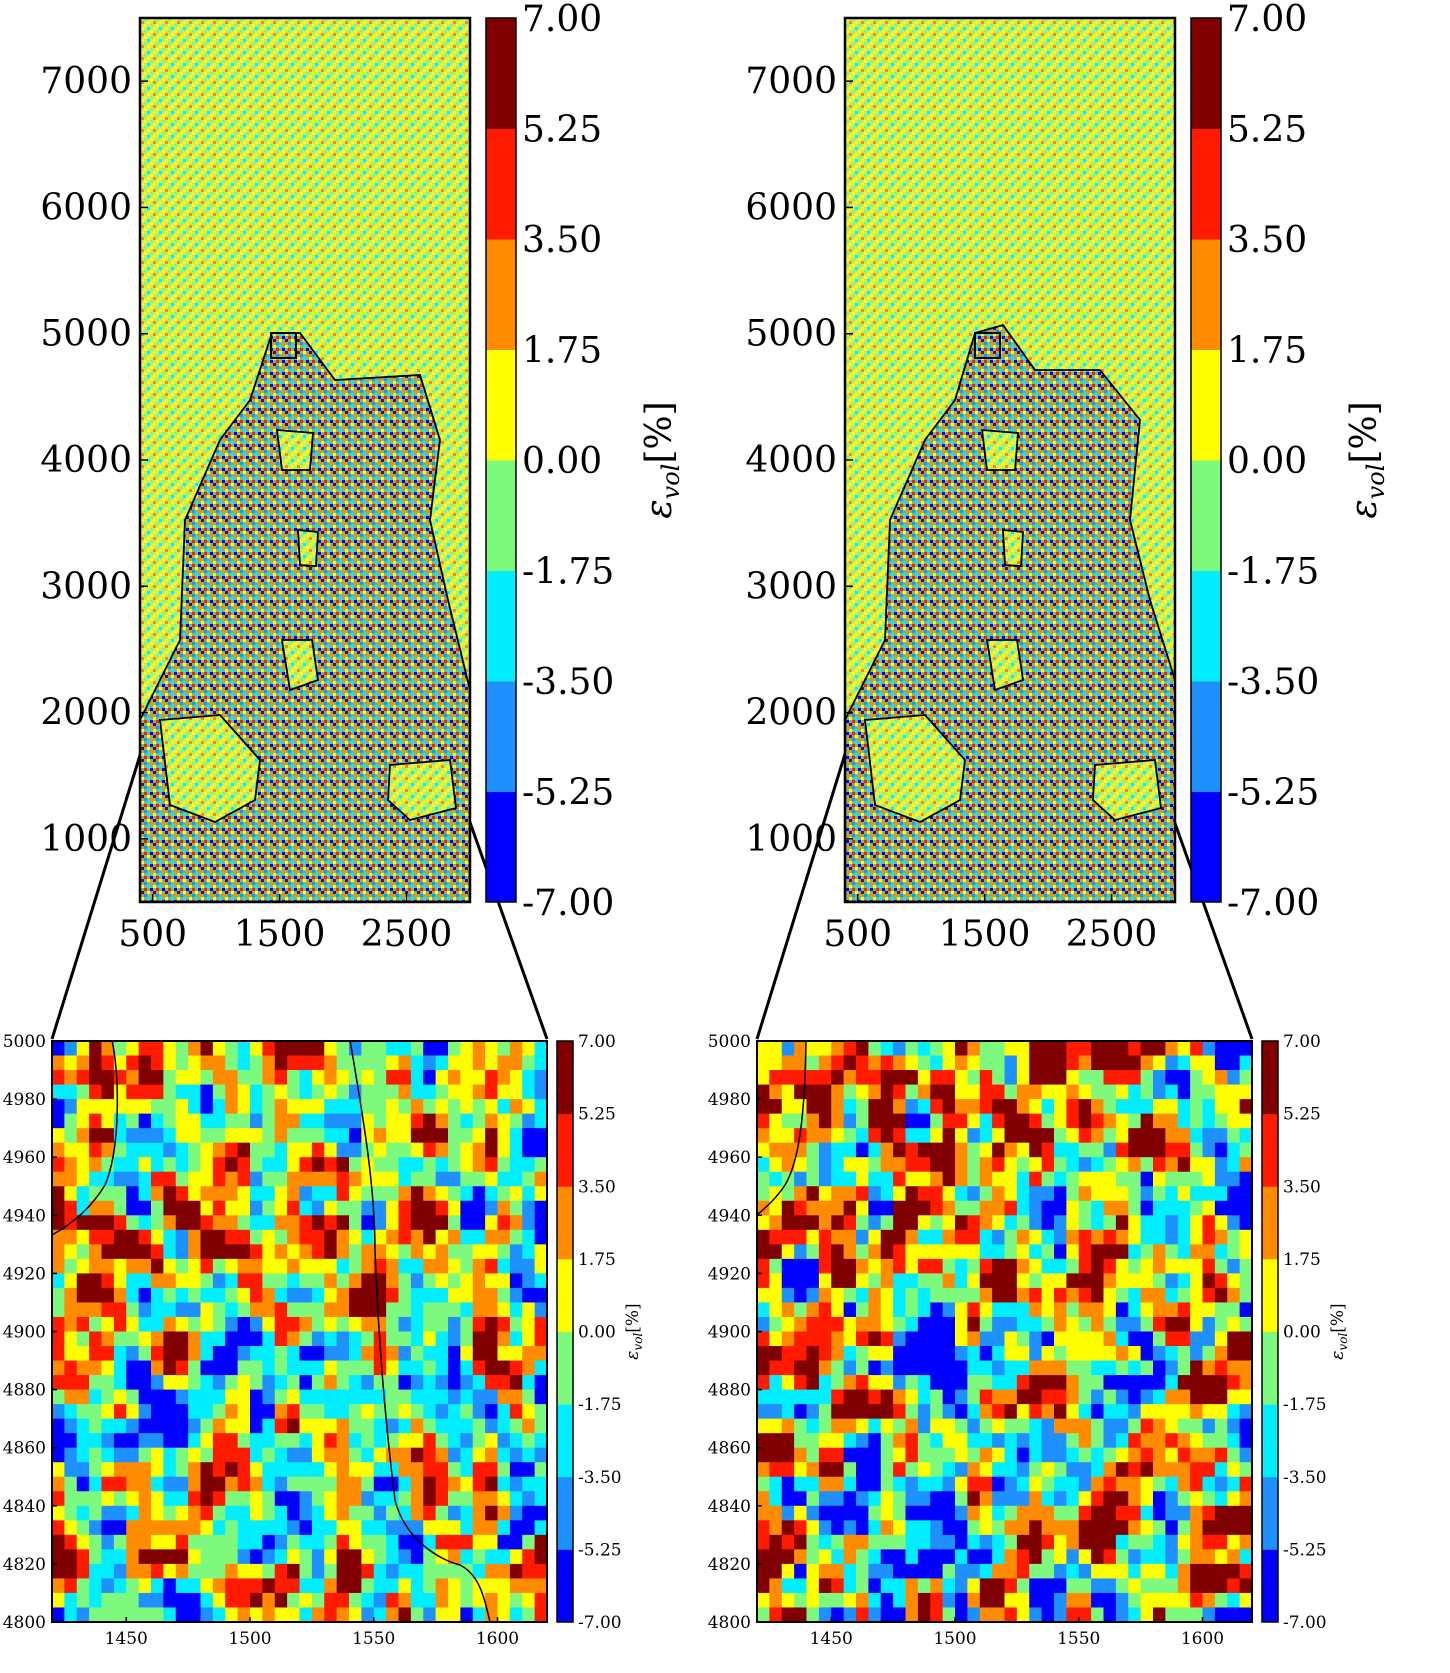 The height and width of the screenshot is (1673, 1450). What do you see at coordinates (501, 626) in the screenshot?
I see `colorbar-bin` at bounding box center [501, 626].